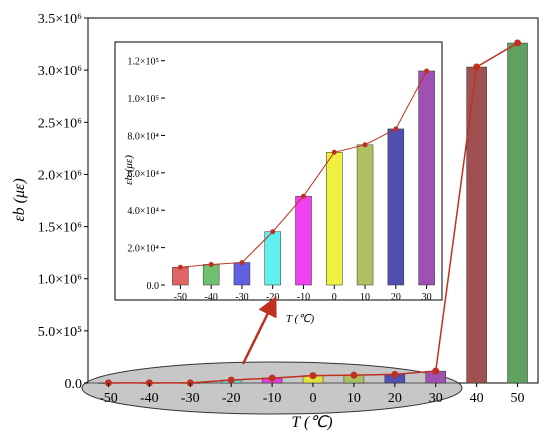 This screenshot has width=550, height=441. Describe the element at coordinates (143, 249) in the screenshot. I see `inset-y-tick-label: 2.0×10⁴` at that location.